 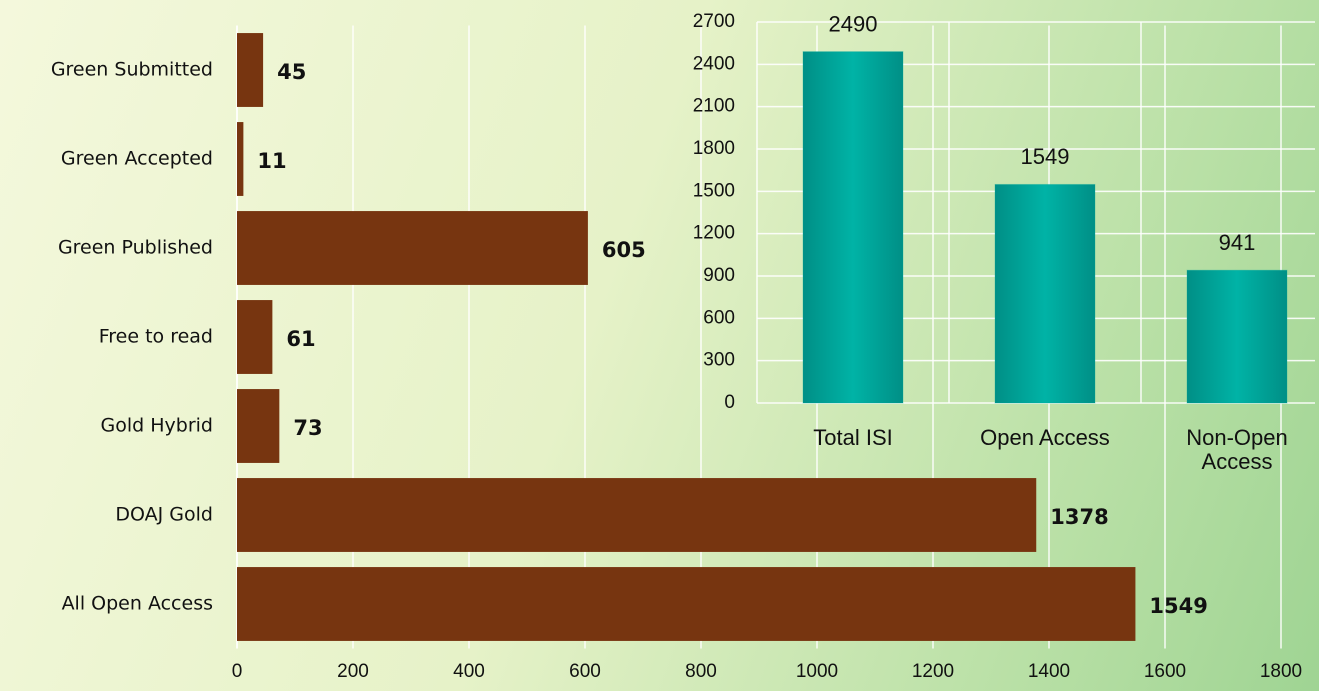 I want to click on y-tick-label: Green Published, so click(x=135, y=248).